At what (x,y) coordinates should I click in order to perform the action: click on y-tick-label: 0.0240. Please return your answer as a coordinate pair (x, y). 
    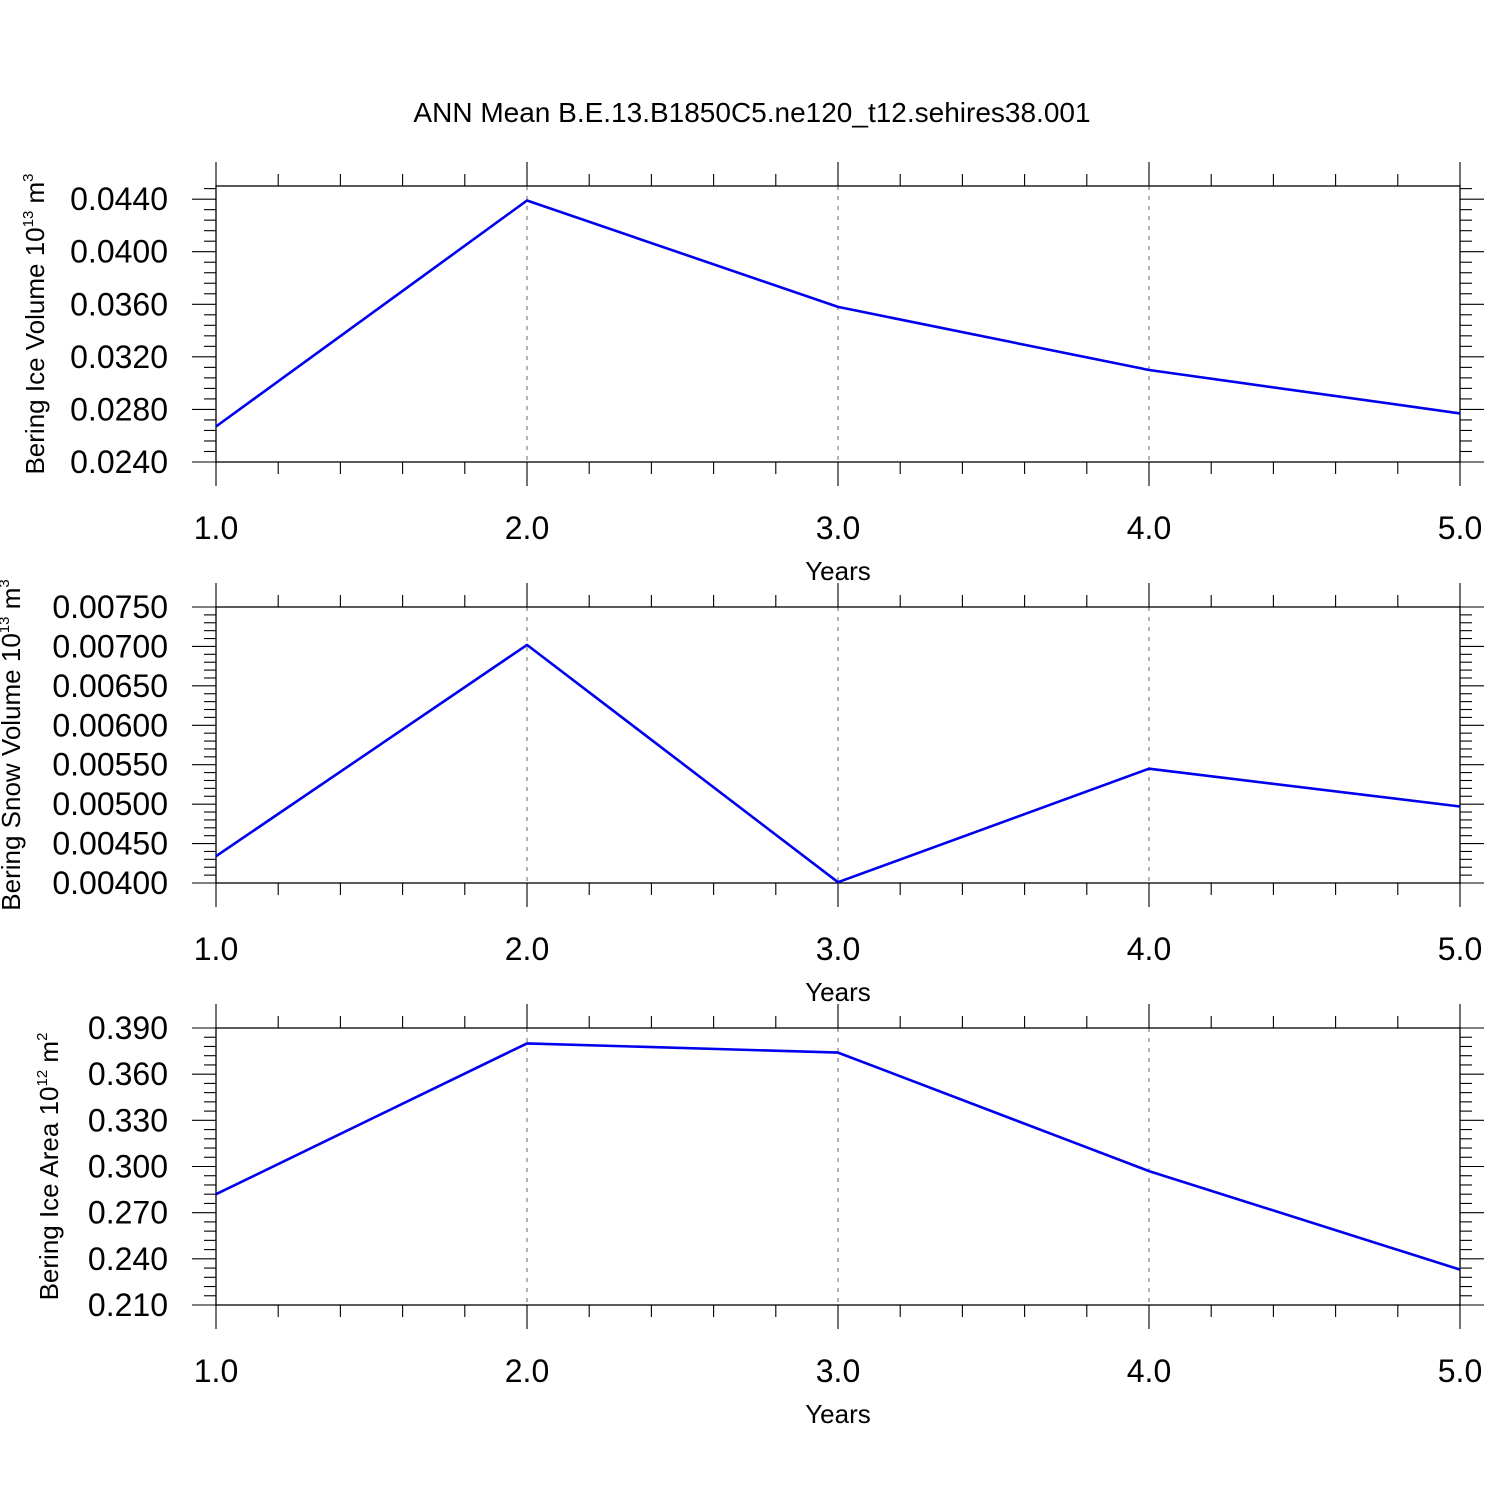
    Looking at the image, I should click on (119, 462).